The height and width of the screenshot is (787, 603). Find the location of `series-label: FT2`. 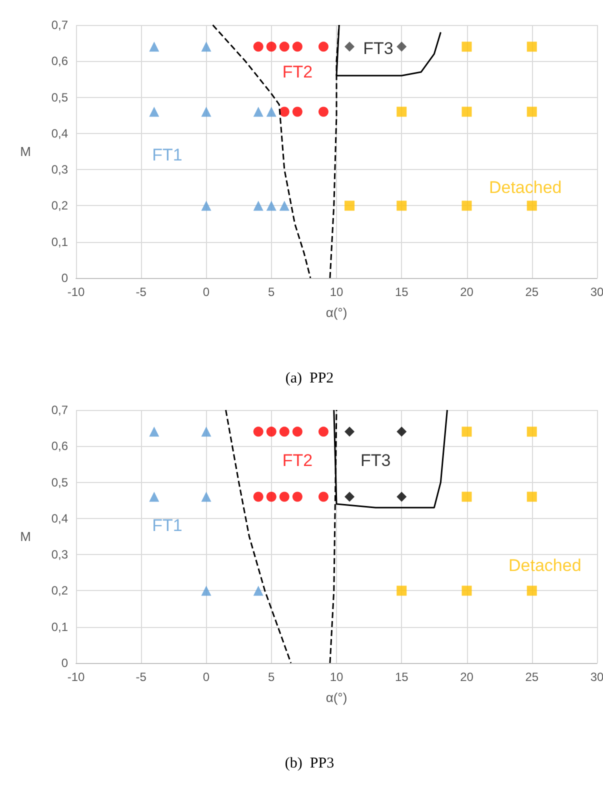

series-label: FT2 is located at coordinates (297, 460).